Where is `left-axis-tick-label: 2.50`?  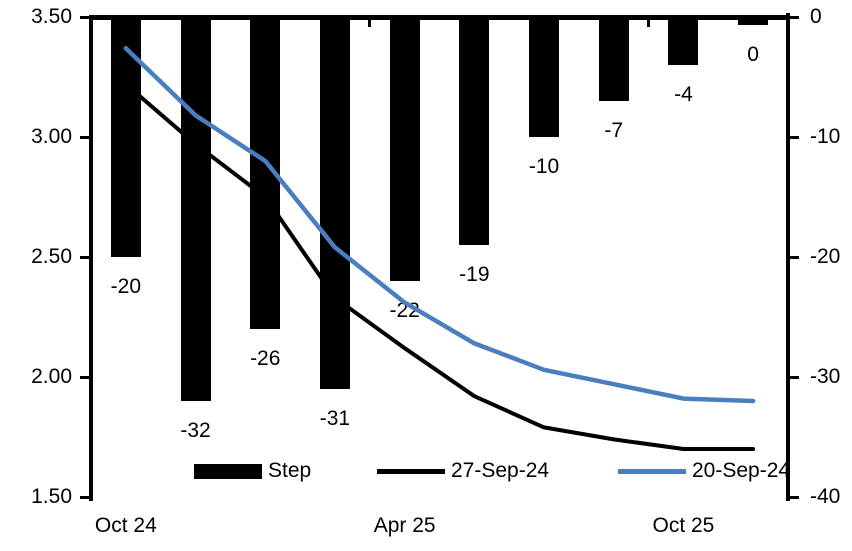 left-axis-tick-label: 2.50 is located at coordinates (51, 256).